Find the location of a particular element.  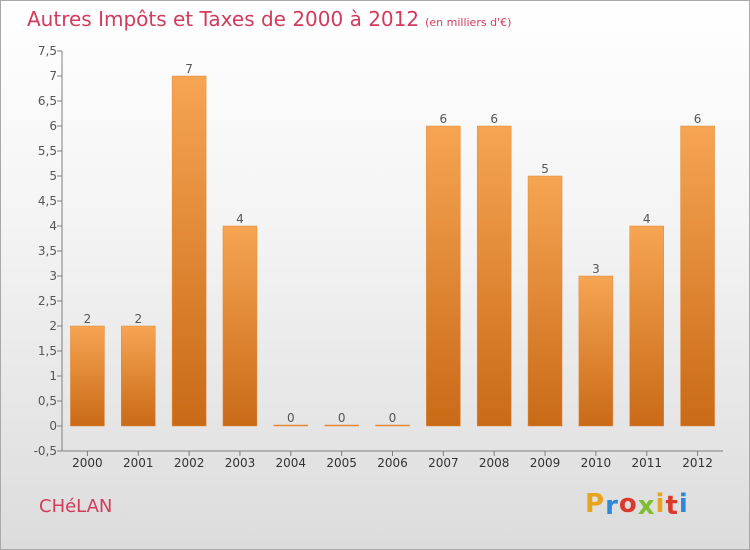

commune-name: CHéLAN is located at coordinates (76, 506).